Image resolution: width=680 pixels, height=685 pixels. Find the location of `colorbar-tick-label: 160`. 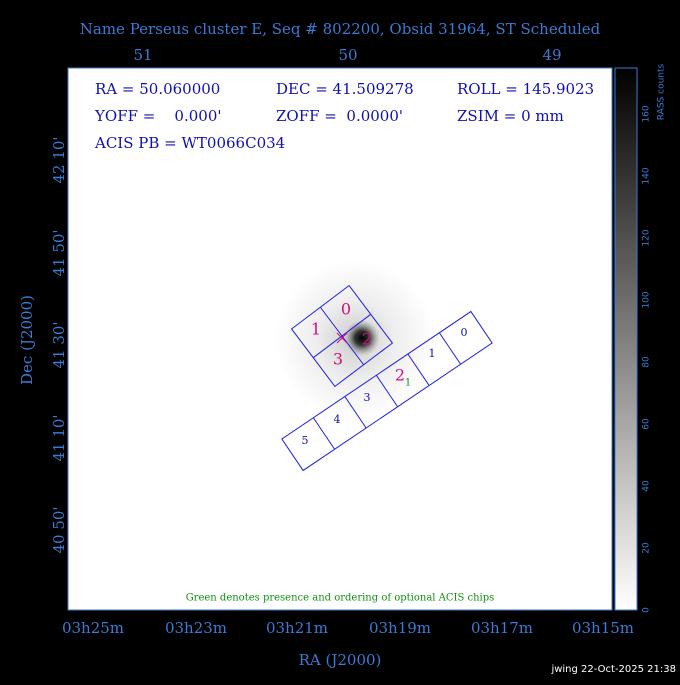

colorbar-tick-label: 160 is located at coordinates (647, 113).